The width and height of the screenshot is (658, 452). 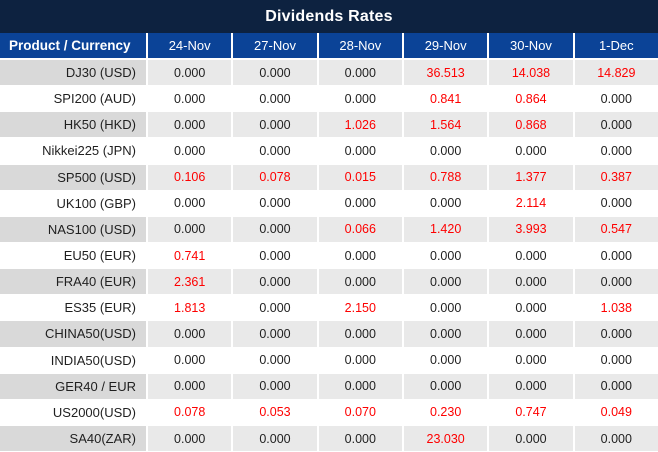 I want to click on rate-value-cell: 1.377, so click(x=532, y=177).